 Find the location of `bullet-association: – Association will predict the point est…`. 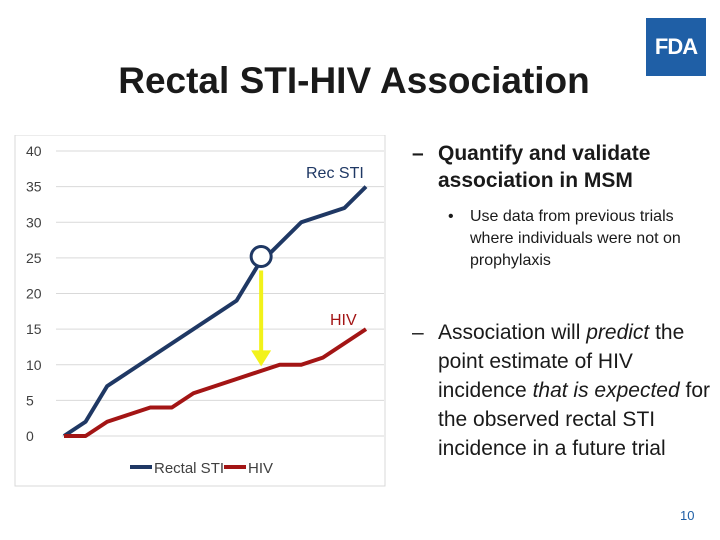

bullet-association: – Association will predict the point est… is located at coordinates (562, 390).